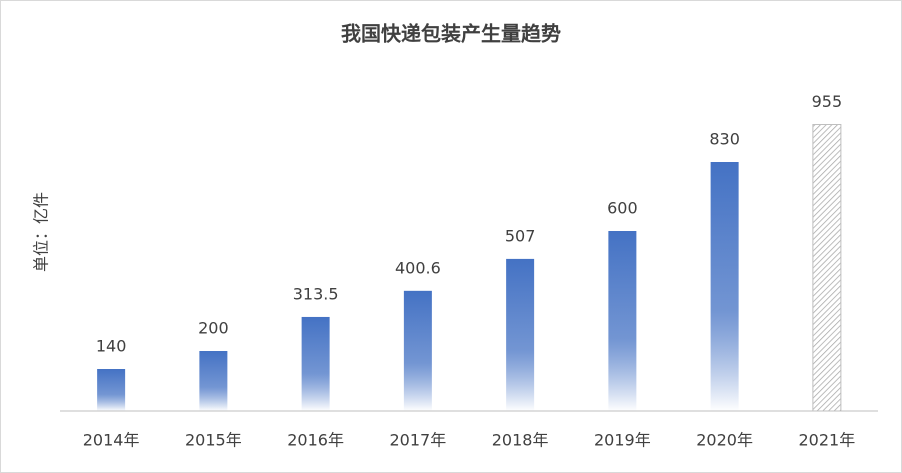  I want to click on chart-title: 我国快递包装产生量趋势, so click(451, 34).